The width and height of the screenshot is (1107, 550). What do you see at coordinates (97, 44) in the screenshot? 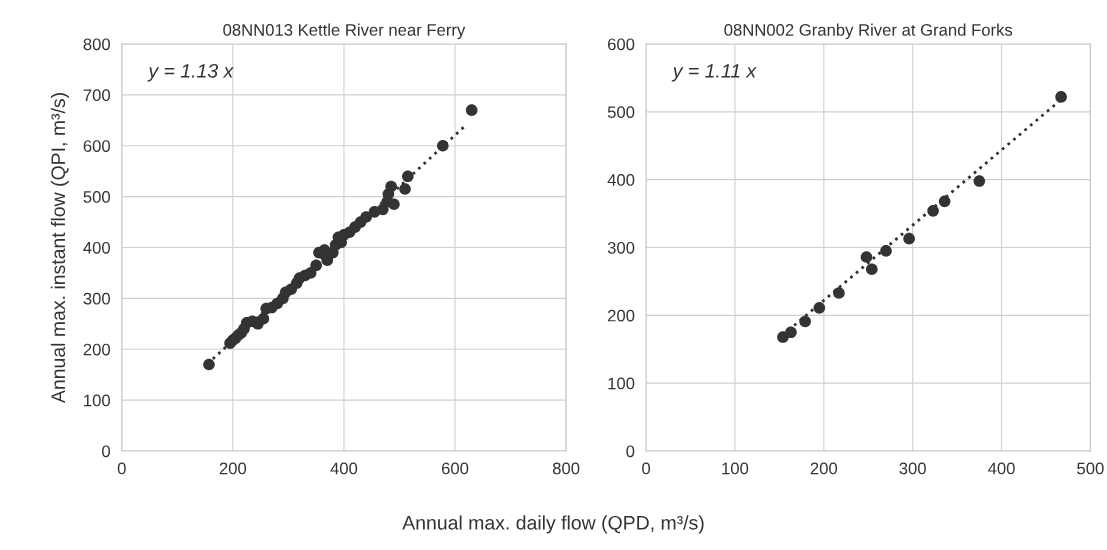
I see `y-tick-label: 800` at bounding box center [97, 44].